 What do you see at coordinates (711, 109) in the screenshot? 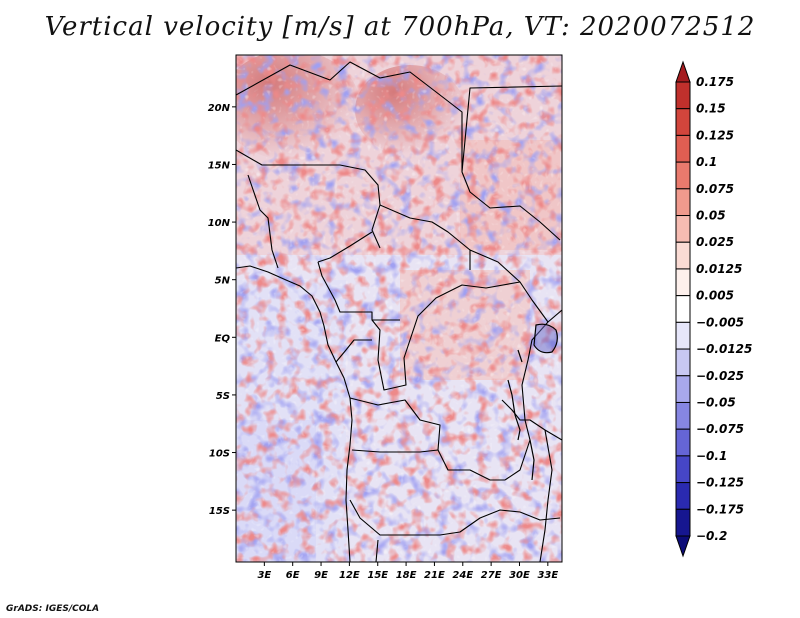
I see `colorbar-label: 0.15` at bounding box center [711, 109].